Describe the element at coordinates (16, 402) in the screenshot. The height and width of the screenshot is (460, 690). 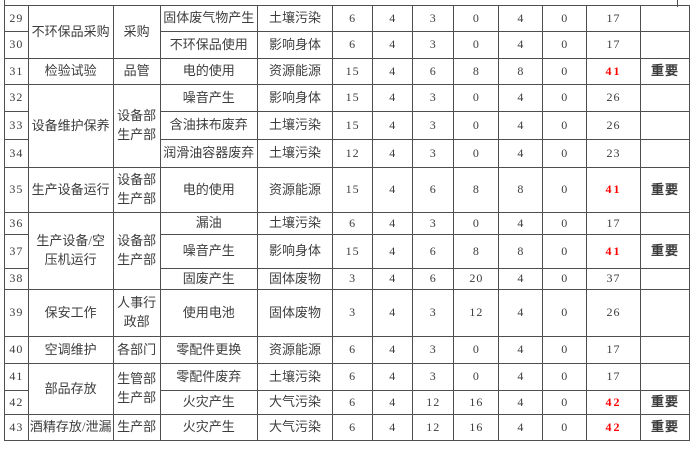
I see `row-number-cell: 42` at that location.